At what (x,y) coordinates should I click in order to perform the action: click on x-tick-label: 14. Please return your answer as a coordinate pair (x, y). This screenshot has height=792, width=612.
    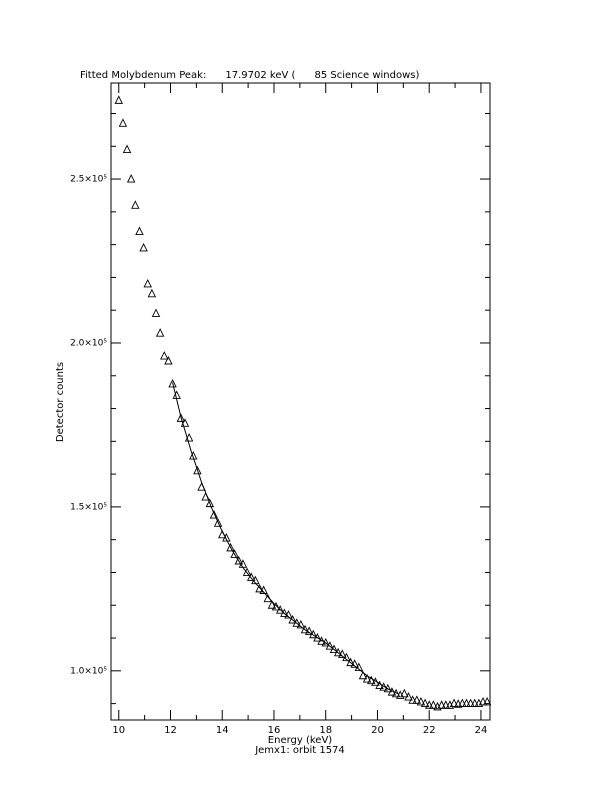
    Looking at the image, I should click on (222, 730).